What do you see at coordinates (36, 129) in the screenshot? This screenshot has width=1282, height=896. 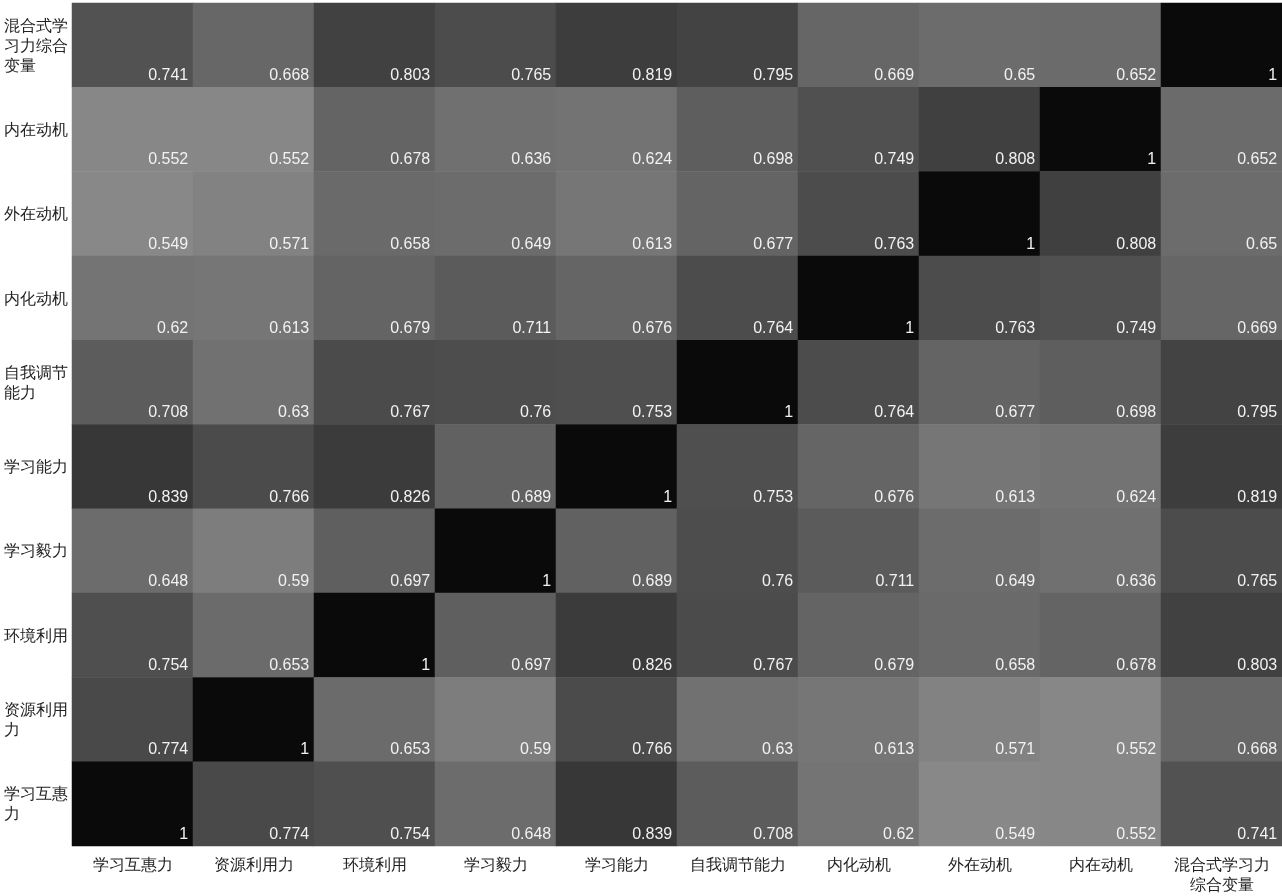 I see `y-tick-label: 内在动机` at bounding box center [36, 129].